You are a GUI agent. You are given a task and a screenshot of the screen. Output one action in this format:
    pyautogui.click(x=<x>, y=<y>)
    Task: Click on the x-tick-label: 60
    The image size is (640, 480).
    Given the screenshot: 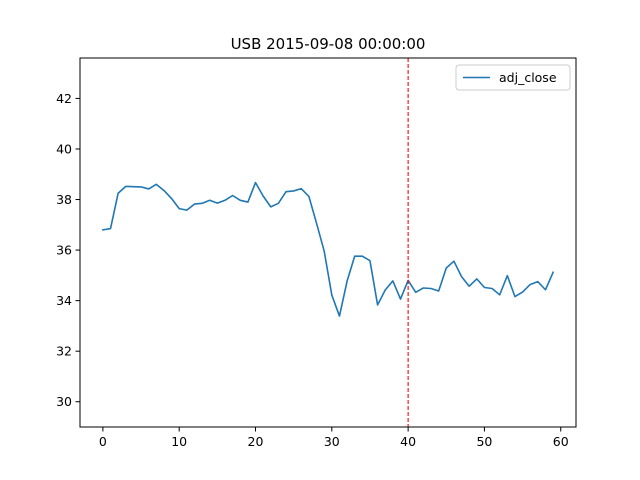 What is the action you would take?
    pyautogui.click(x=561, y=441)
    